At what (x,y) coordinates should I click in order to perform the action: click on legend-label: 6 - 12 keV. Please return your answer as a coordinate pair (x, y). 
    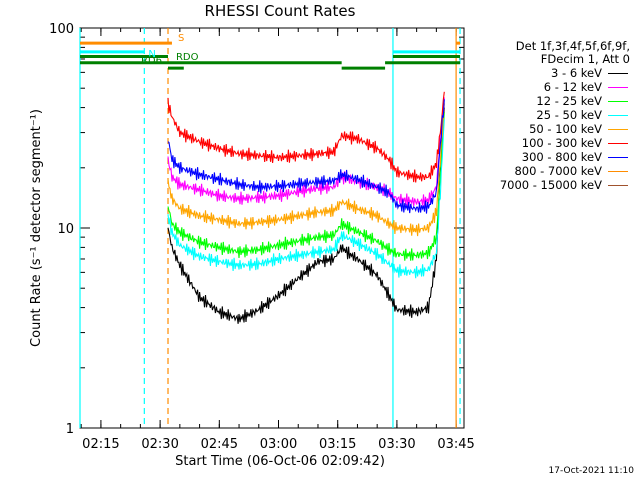
    Looking at the image, I should click on (572, 87).